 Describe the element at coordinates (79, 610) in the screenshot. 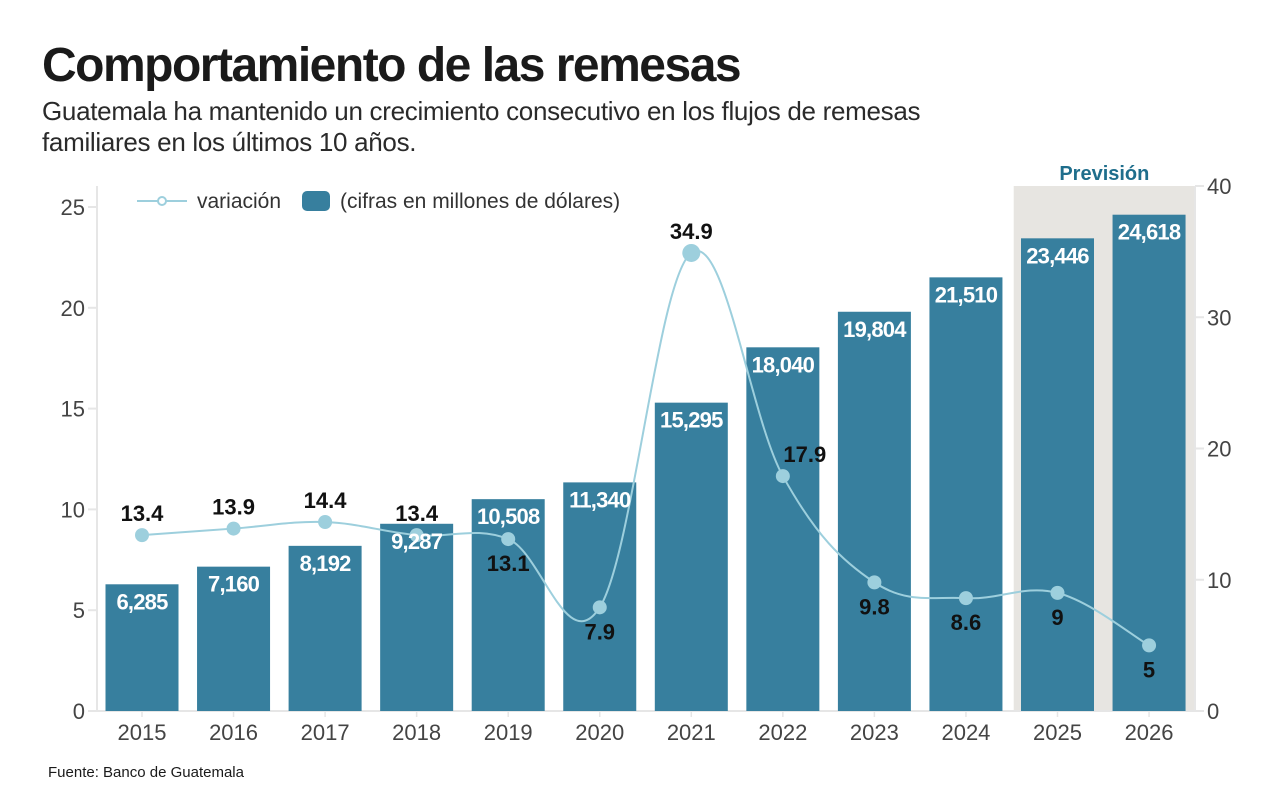

I see `left-tick-label: 5` at that location.